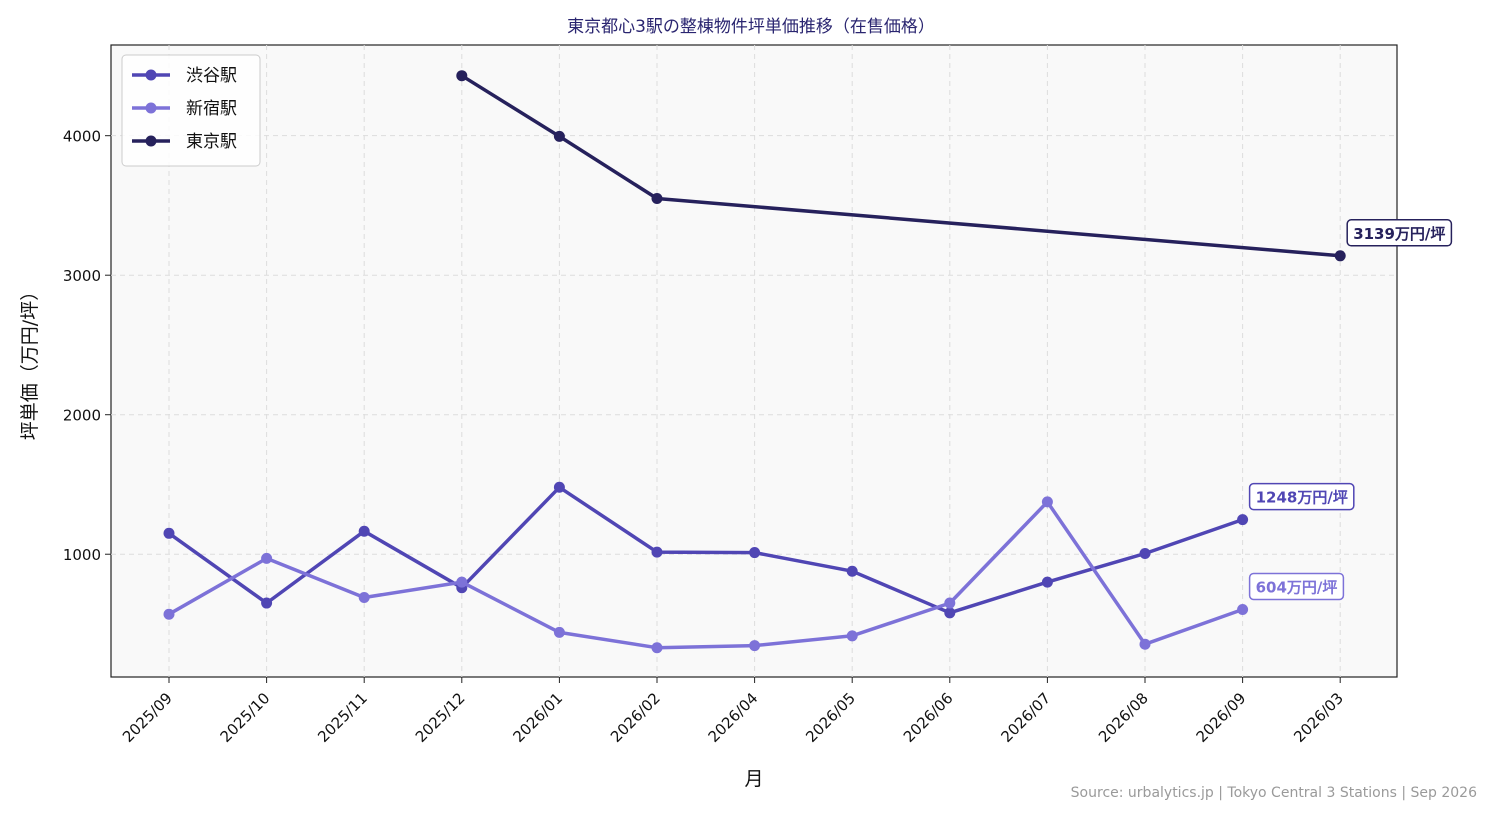 Image resolution: width=1492 pixels, height=817 pixels. I want to click on x-tick-label: 2025/09, so click(147, 717).